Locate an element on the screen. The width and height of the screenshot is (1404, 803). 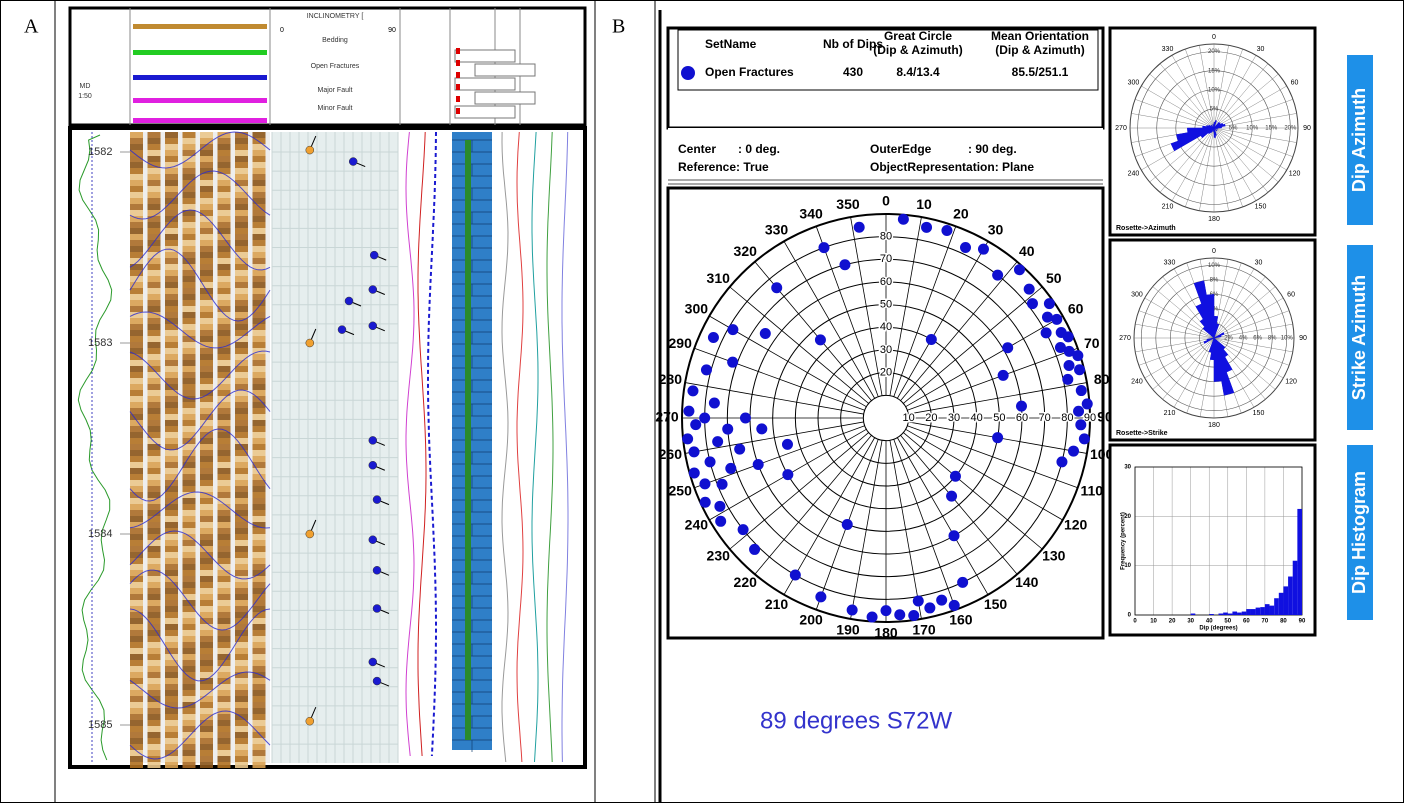
azimuth-label: 110 is located at coordinates (1091, 491).